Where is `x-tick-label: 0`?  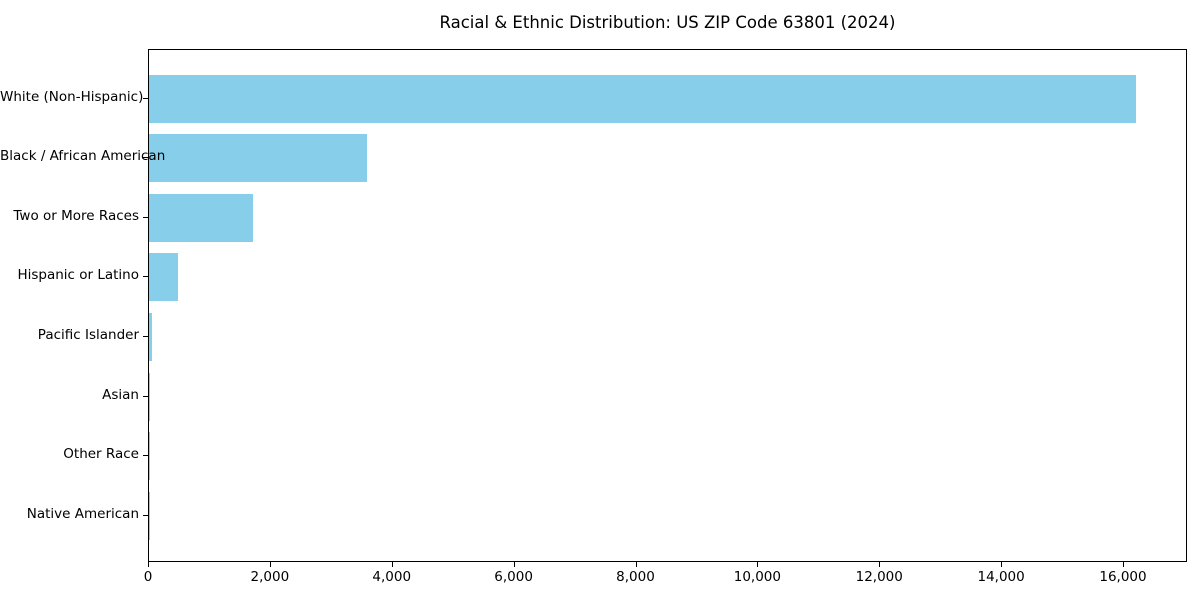 x-tick-label: 0 is located at coordinates (148, 577).